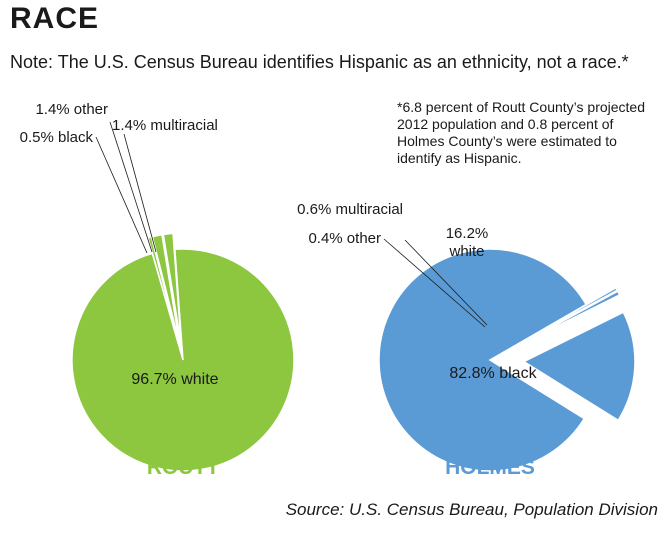  I want to click on slice-label-multiracial: 0.6% multiracial, so click(350, 209).